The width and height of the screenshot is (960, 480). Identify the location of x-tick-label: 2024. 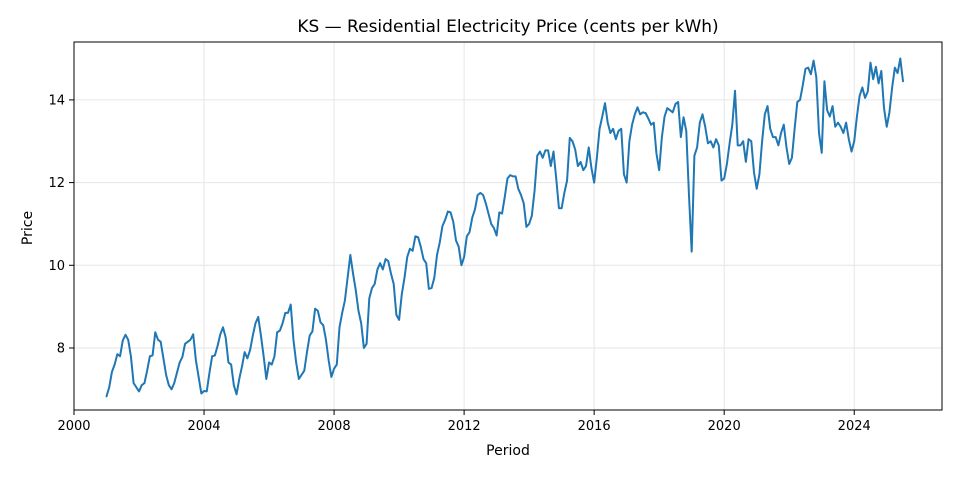
(854, 426).